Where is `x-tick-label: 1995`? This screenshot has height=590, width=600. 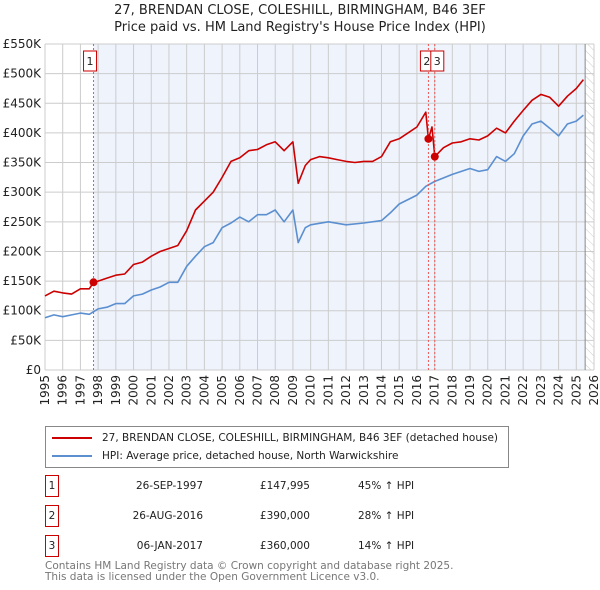 x-tick-label: 1995 is located at coordinates (45, 390).